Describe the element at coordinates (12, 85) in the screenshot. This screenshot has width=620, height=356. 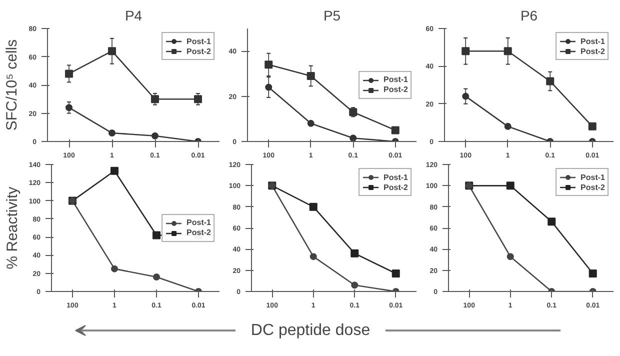
I see `y-axis-title: SFC/10⁵ cells` at that location.